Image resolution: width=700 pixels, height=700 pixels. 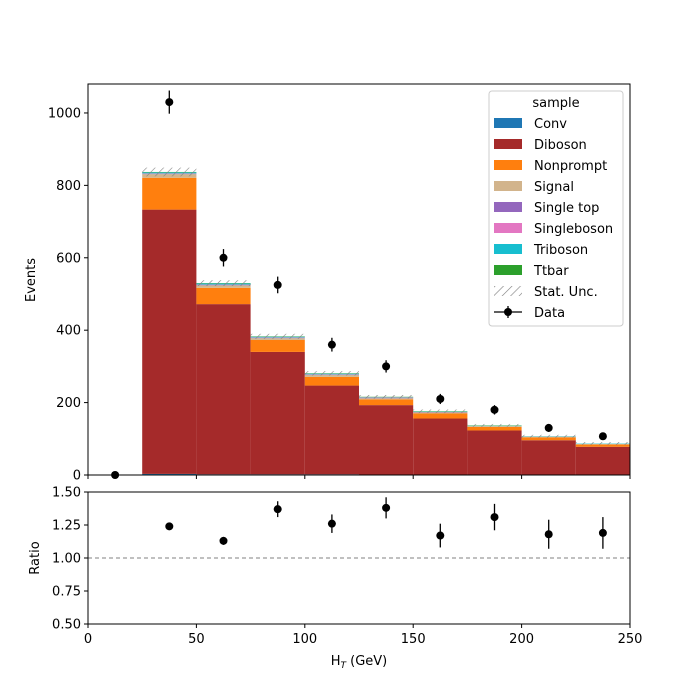 What do you see at coordinates (566, 292) in the screenshot?
I see `legend-label: Stat. Unc.` at bounding box center [566, 292].